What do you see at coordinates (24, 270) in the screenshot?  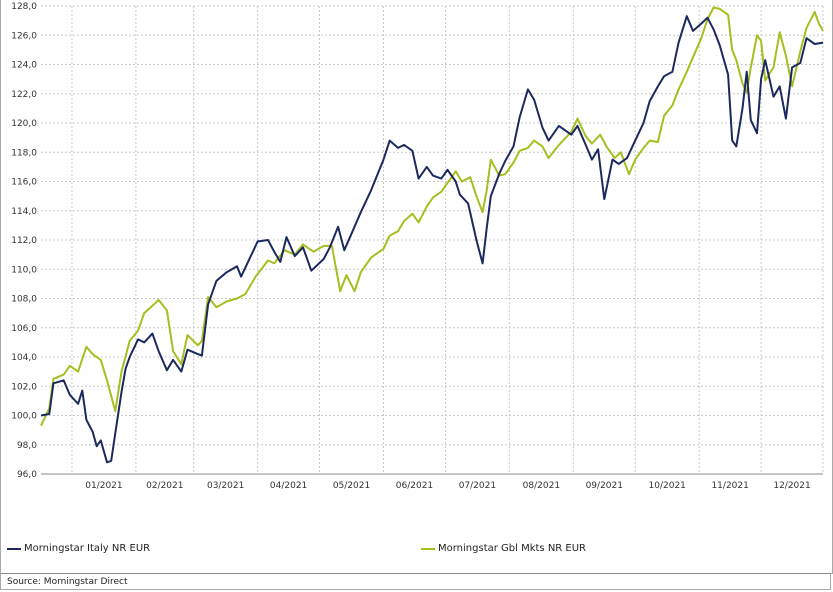 I see `y-tick-label: 110,0` at bounding box center [24, 270].